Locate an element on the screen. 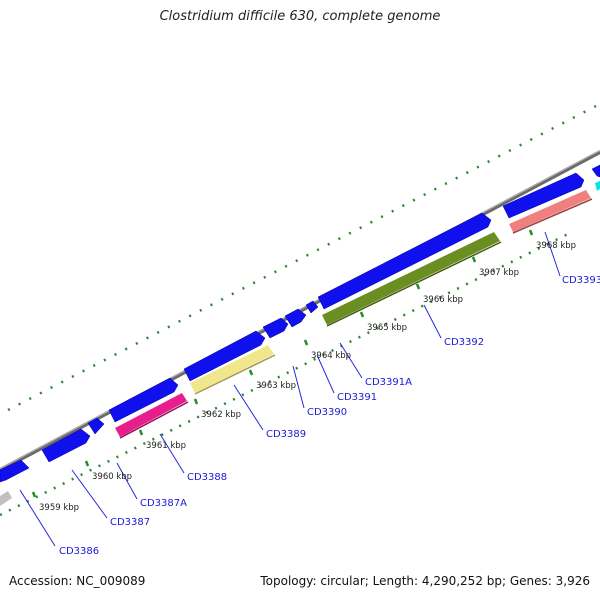  scale-label: 3966 kbp is located at coordinates (443, 300).